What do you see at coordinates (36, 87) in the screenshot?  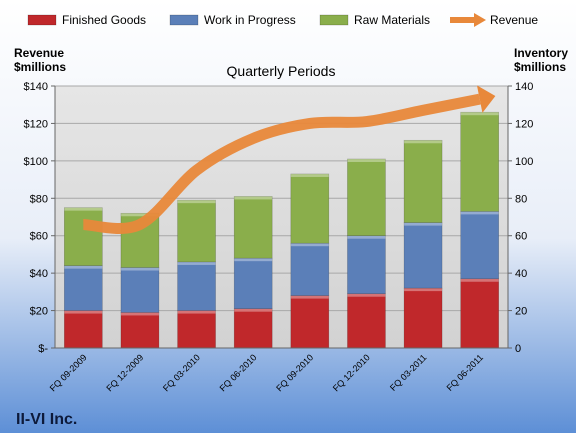 I see `left-tick-label: $140` at bounding box center [36, 87].